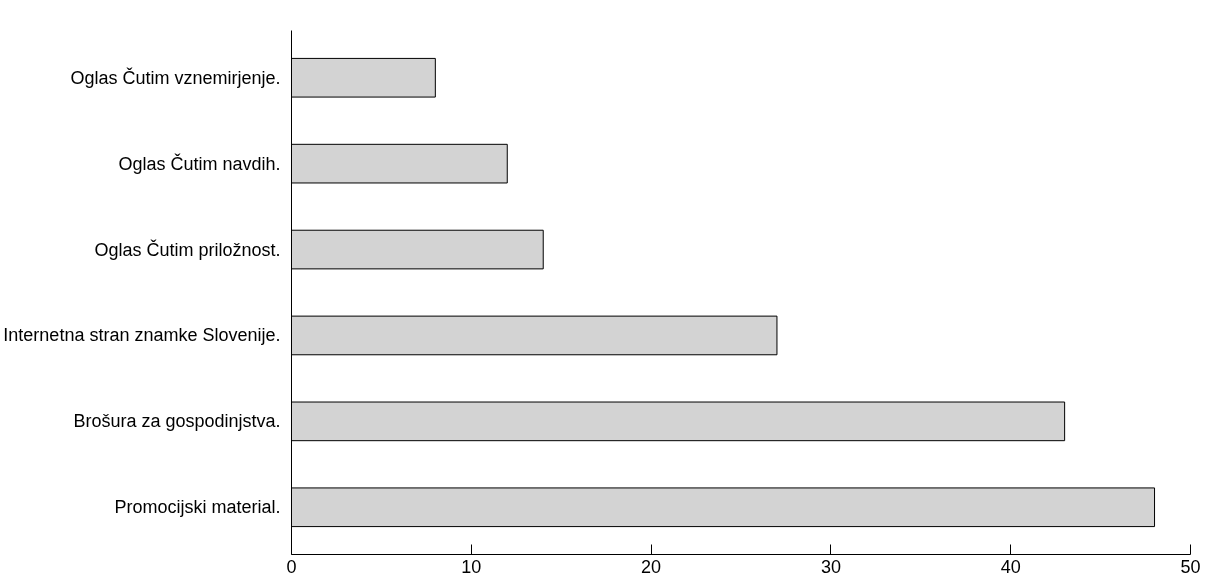 The height and width of the screenshot is (577, 1211). What do you see at coordinates (651, 566) in the screenshot?
I see `x-tick-label: 20` at bounding box center [651, 566].